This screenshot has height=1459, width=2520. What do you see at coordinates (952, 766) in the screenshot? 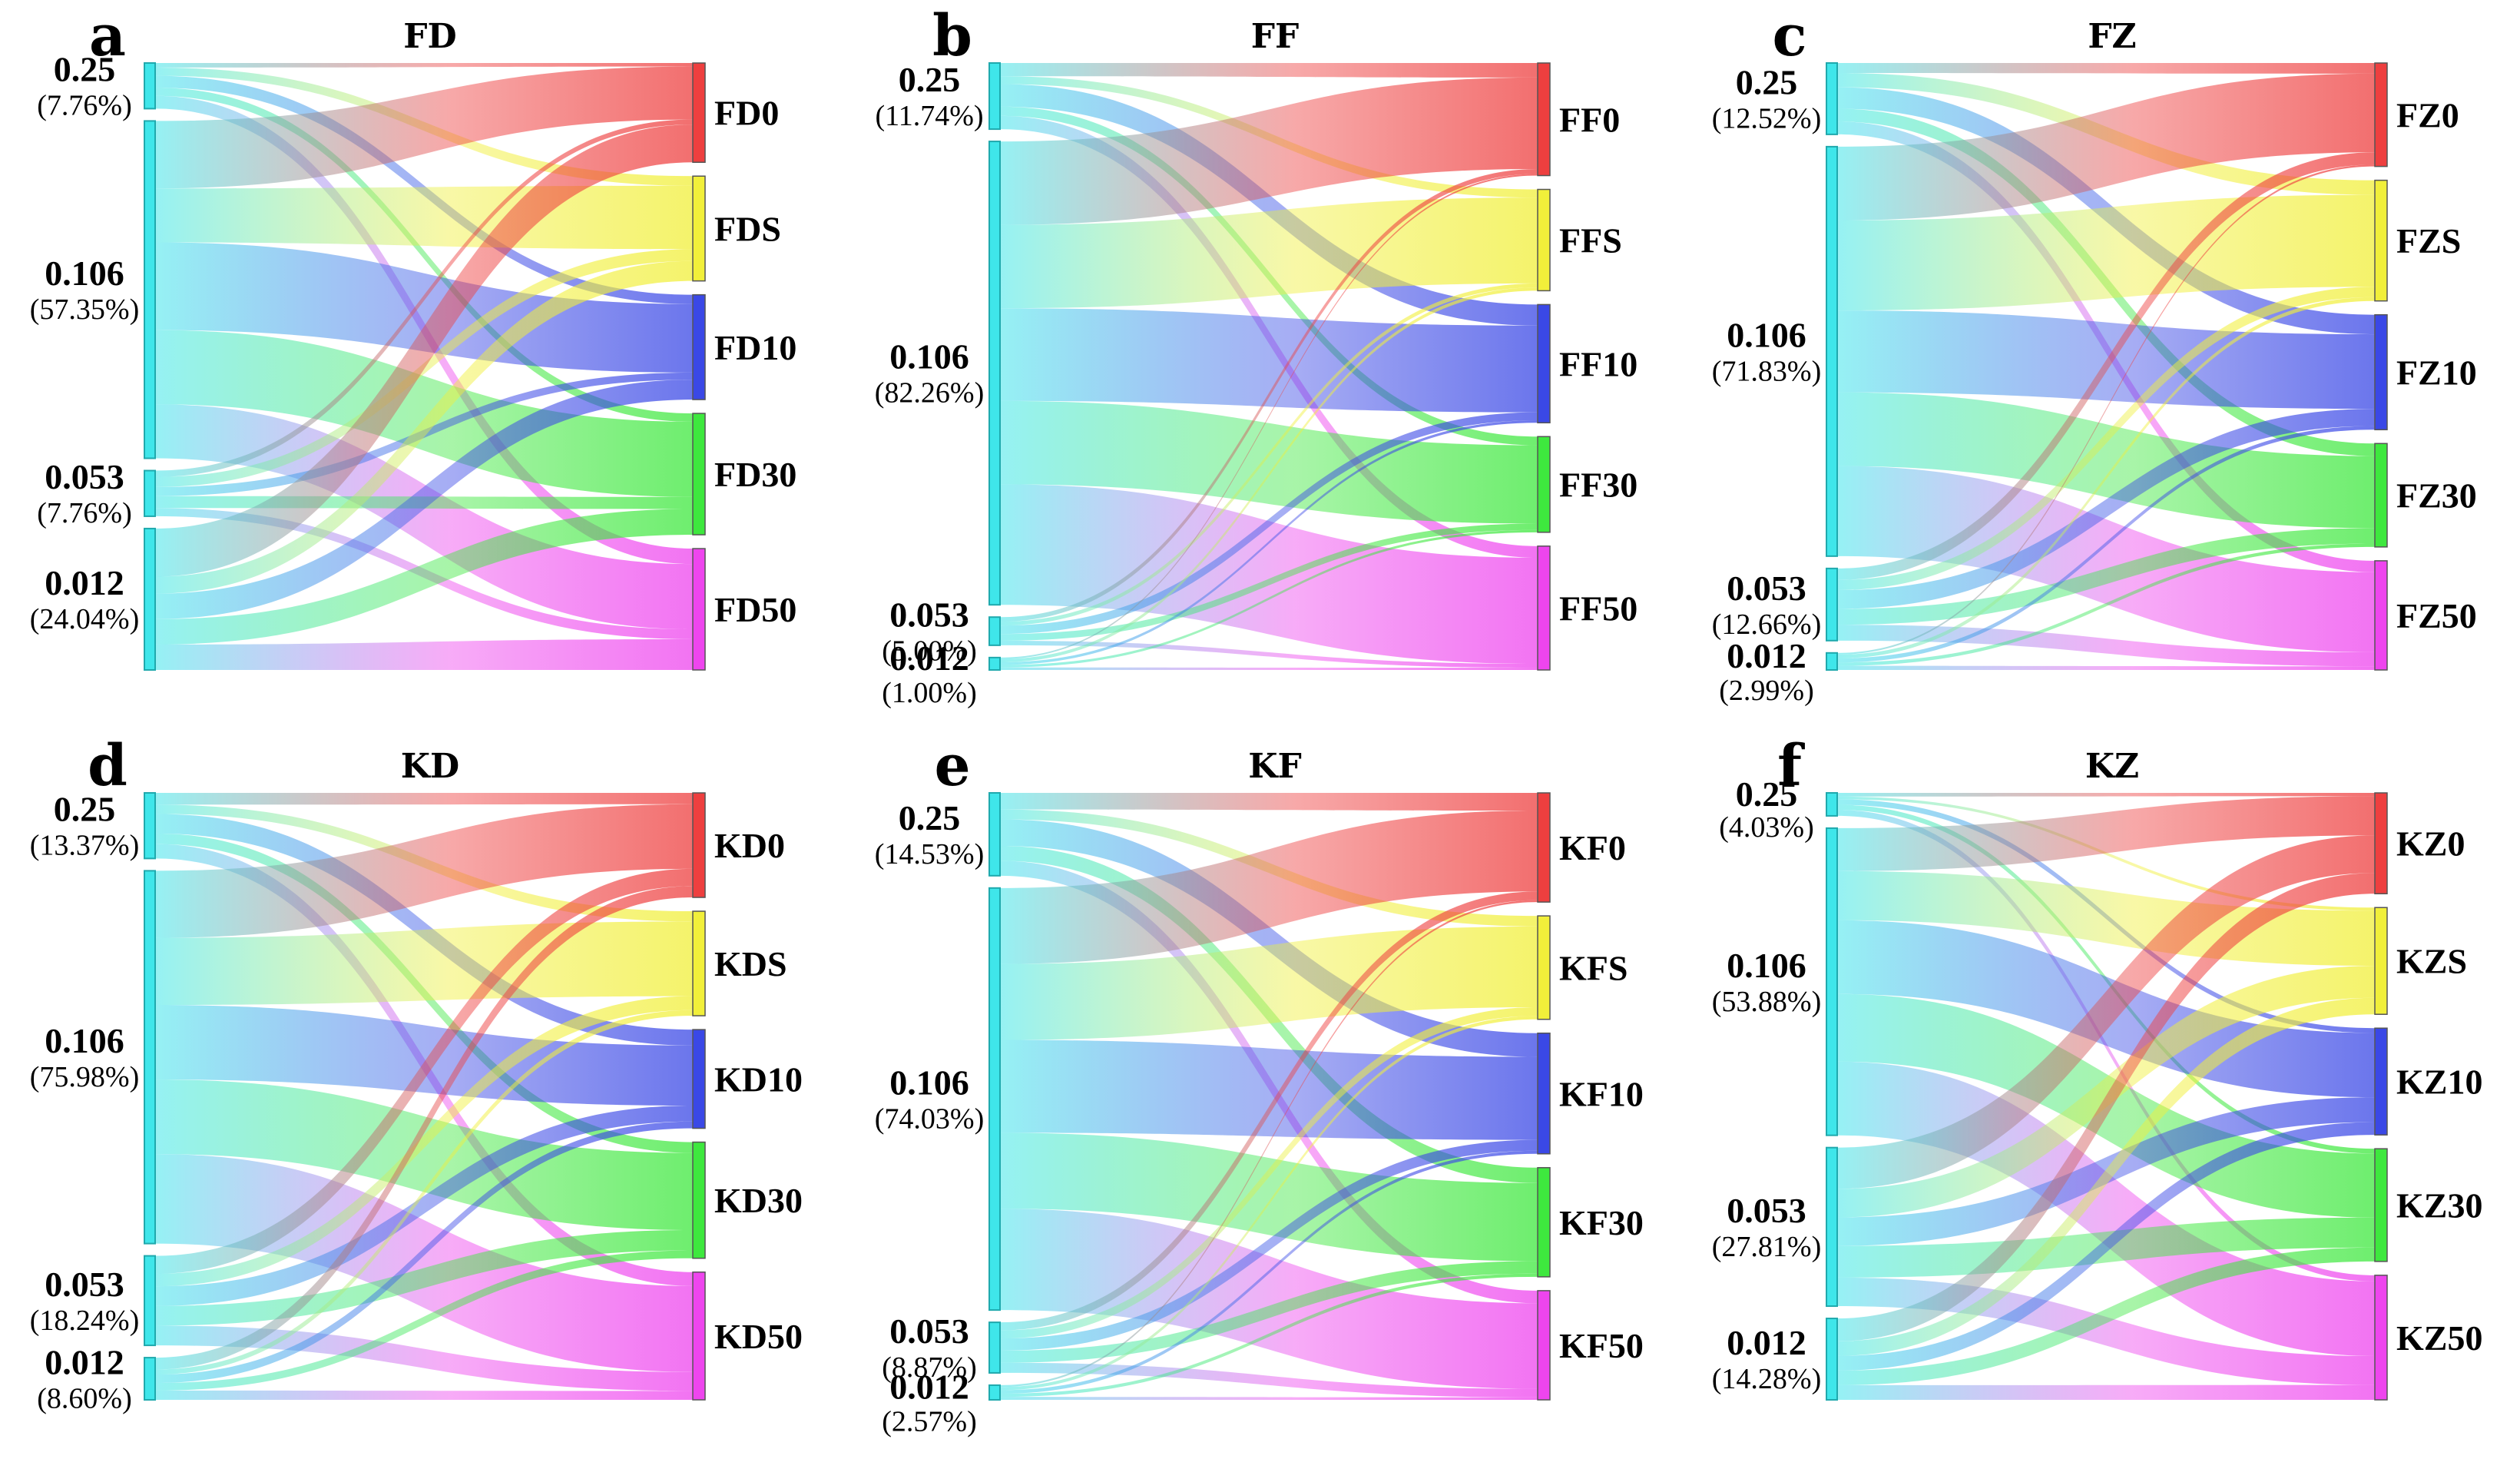
I see `panel-letter: e` at bounding box center [952, 766].